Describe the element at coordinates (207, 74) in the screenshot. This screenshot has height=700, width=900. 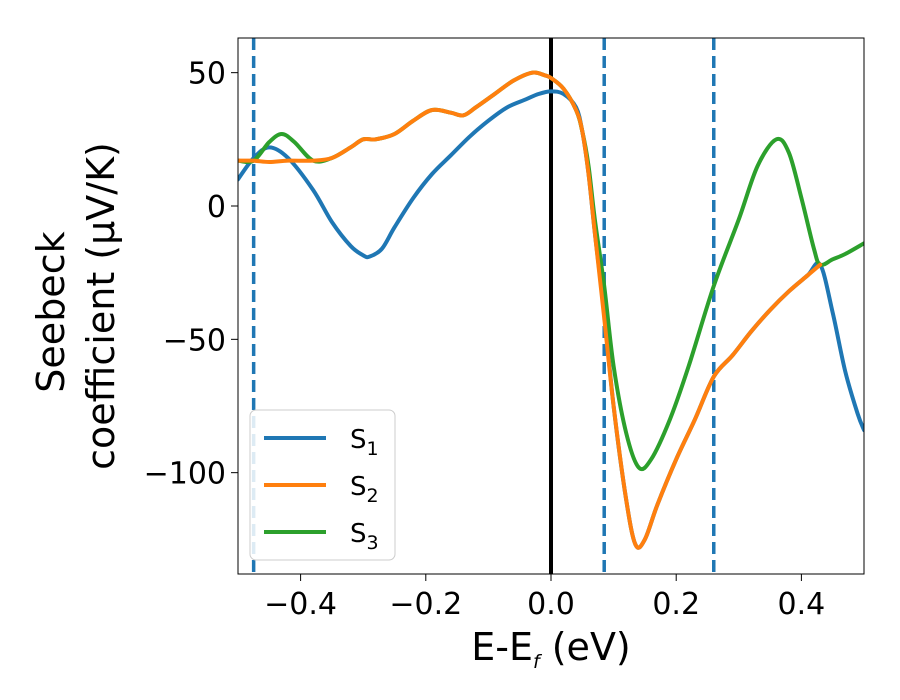
I see `y-tick-label: 50` at that location.